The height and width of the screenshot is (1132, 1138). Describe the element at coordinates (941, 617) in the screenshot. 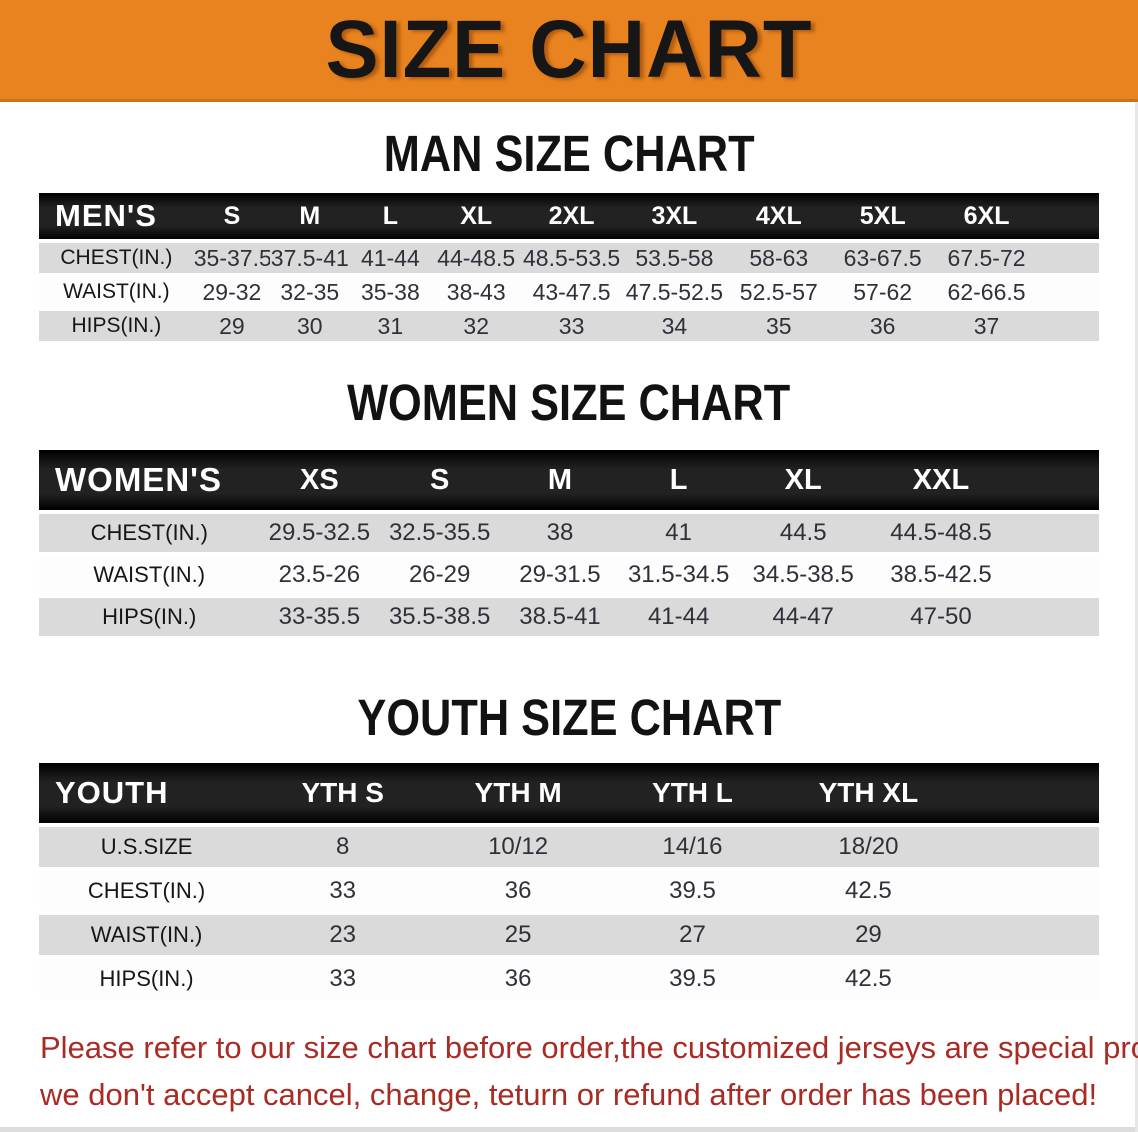

I see `size-value: 47-50` at that location.